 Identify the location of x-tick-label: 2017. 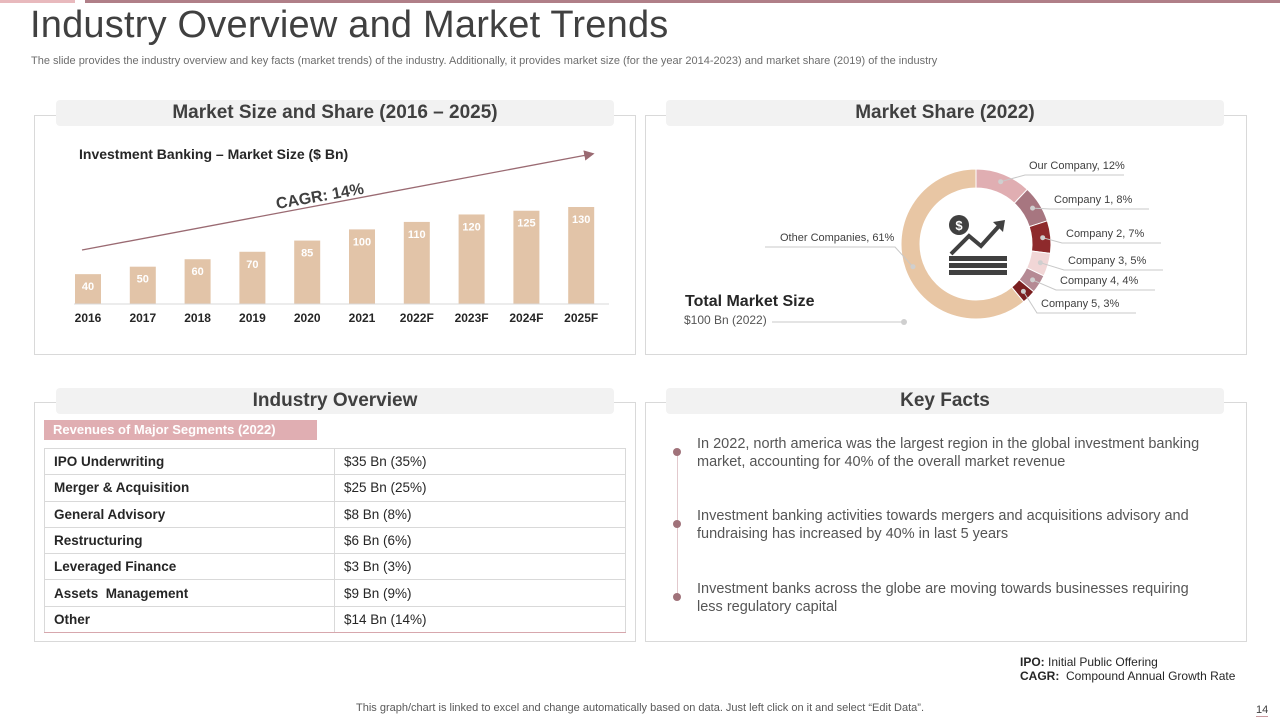
(142, 318).